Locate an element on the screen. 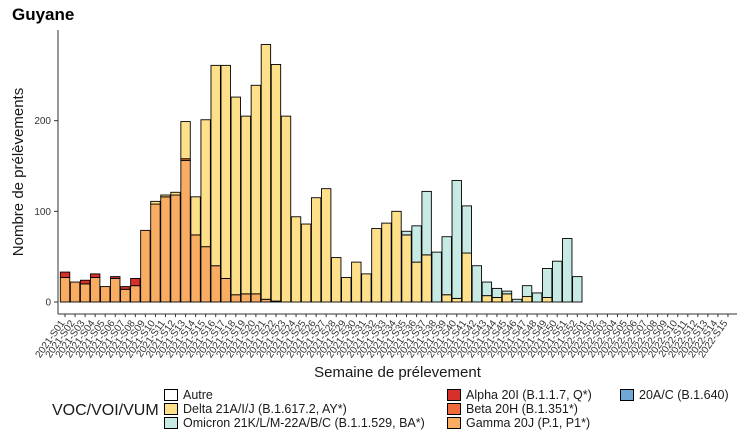 The image size is (739, 431). legend-item: Gamma 20J (P.1, P1*) is located at coordinates (518, 423).